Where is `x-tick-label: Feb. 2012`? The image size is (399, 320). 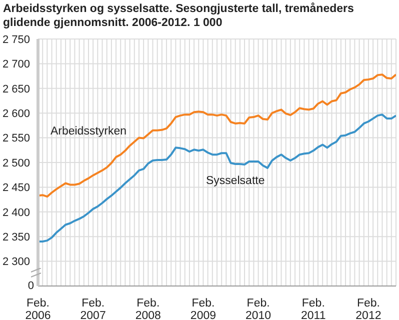
x-tick-label: Feb. 2012 is located at coordinates (369, 308).